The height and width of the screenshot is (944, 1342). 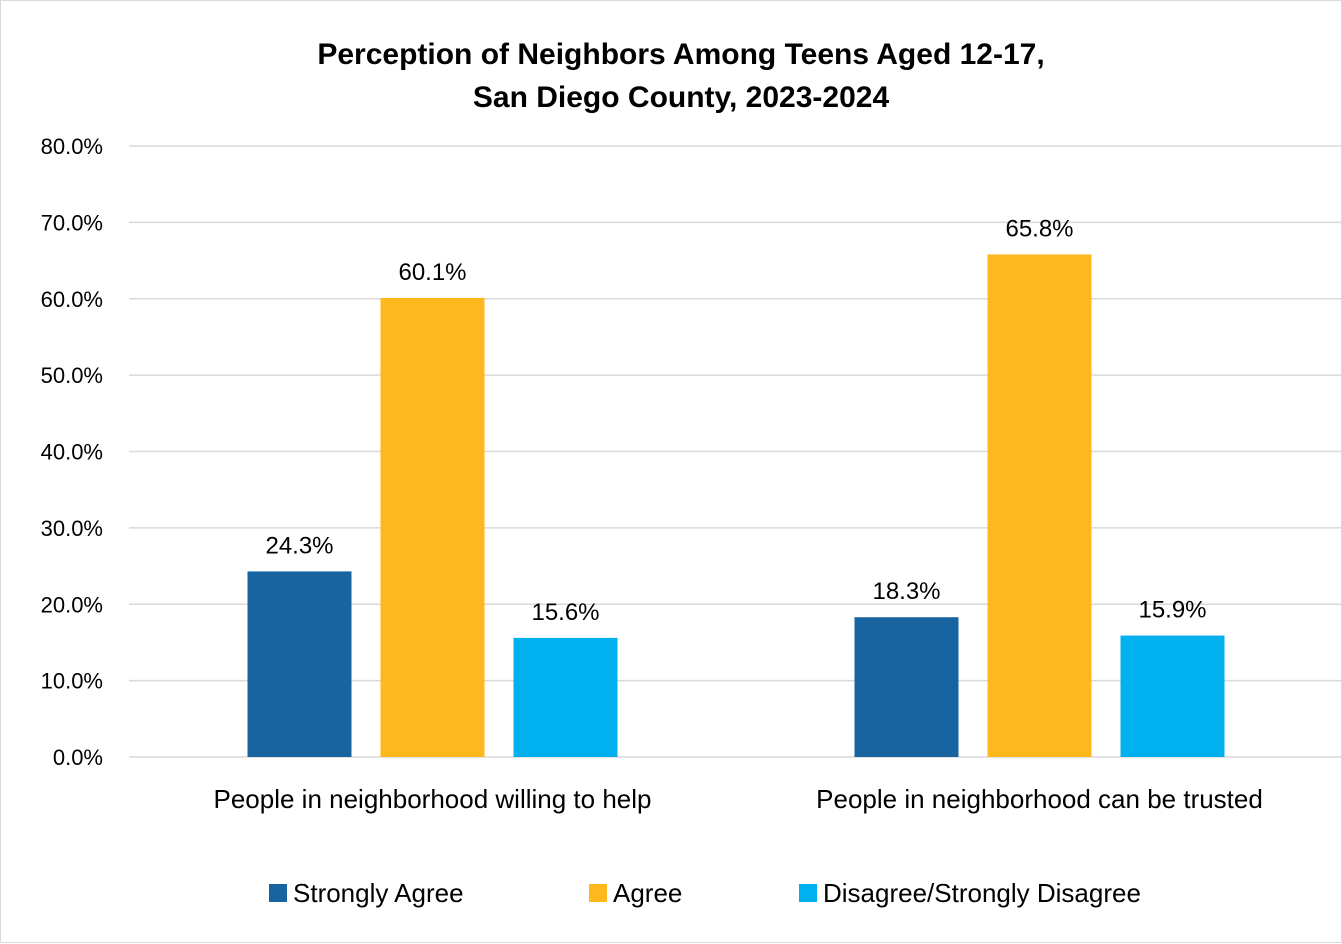 What do you see at coordinates (72, 299) in the screenshot?
I see `y-tick-label: 60.0%` at bounding box center [72, 299].